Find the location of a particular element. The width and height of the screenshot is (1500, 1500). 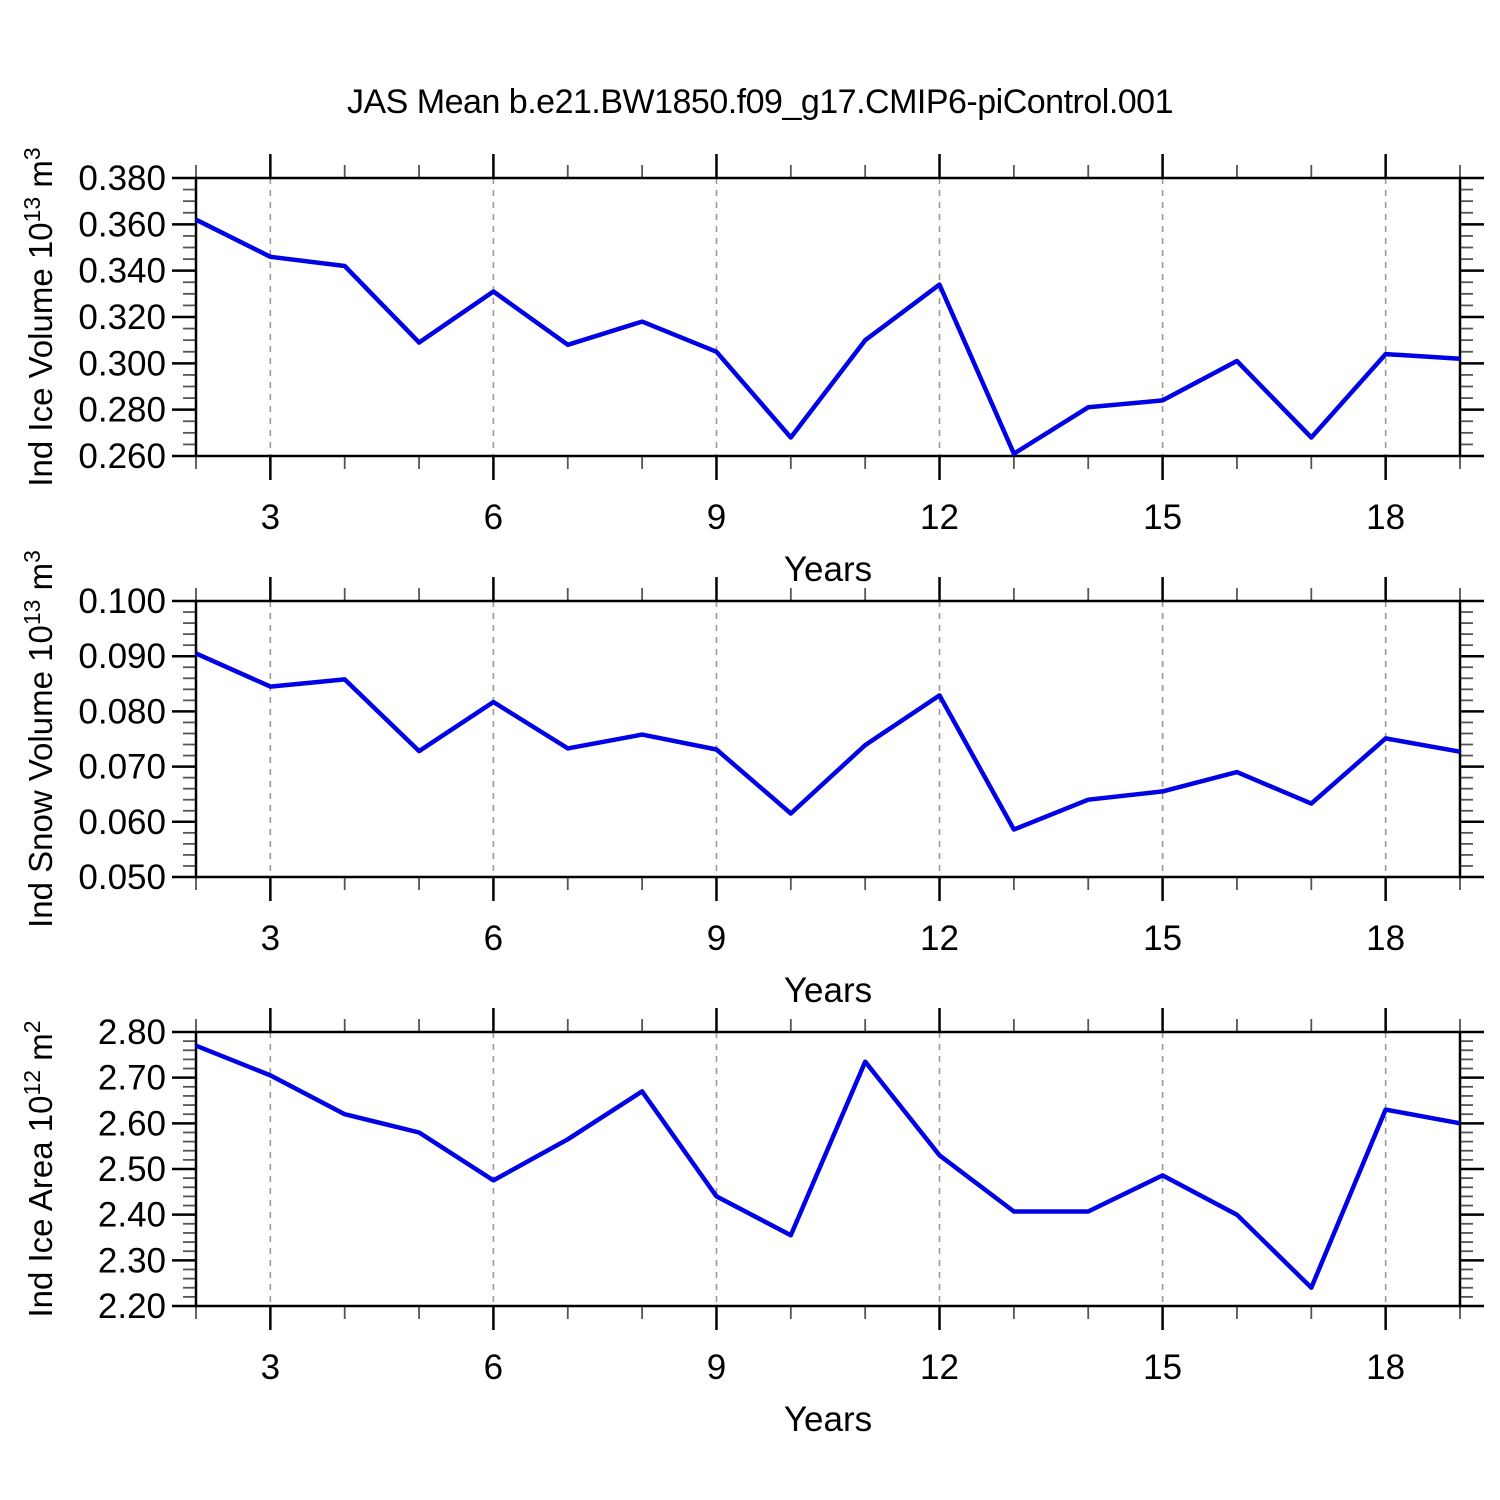

y-axis-title: Ind Snow Volume 1013 m3 is located at coordinates (39, 739).